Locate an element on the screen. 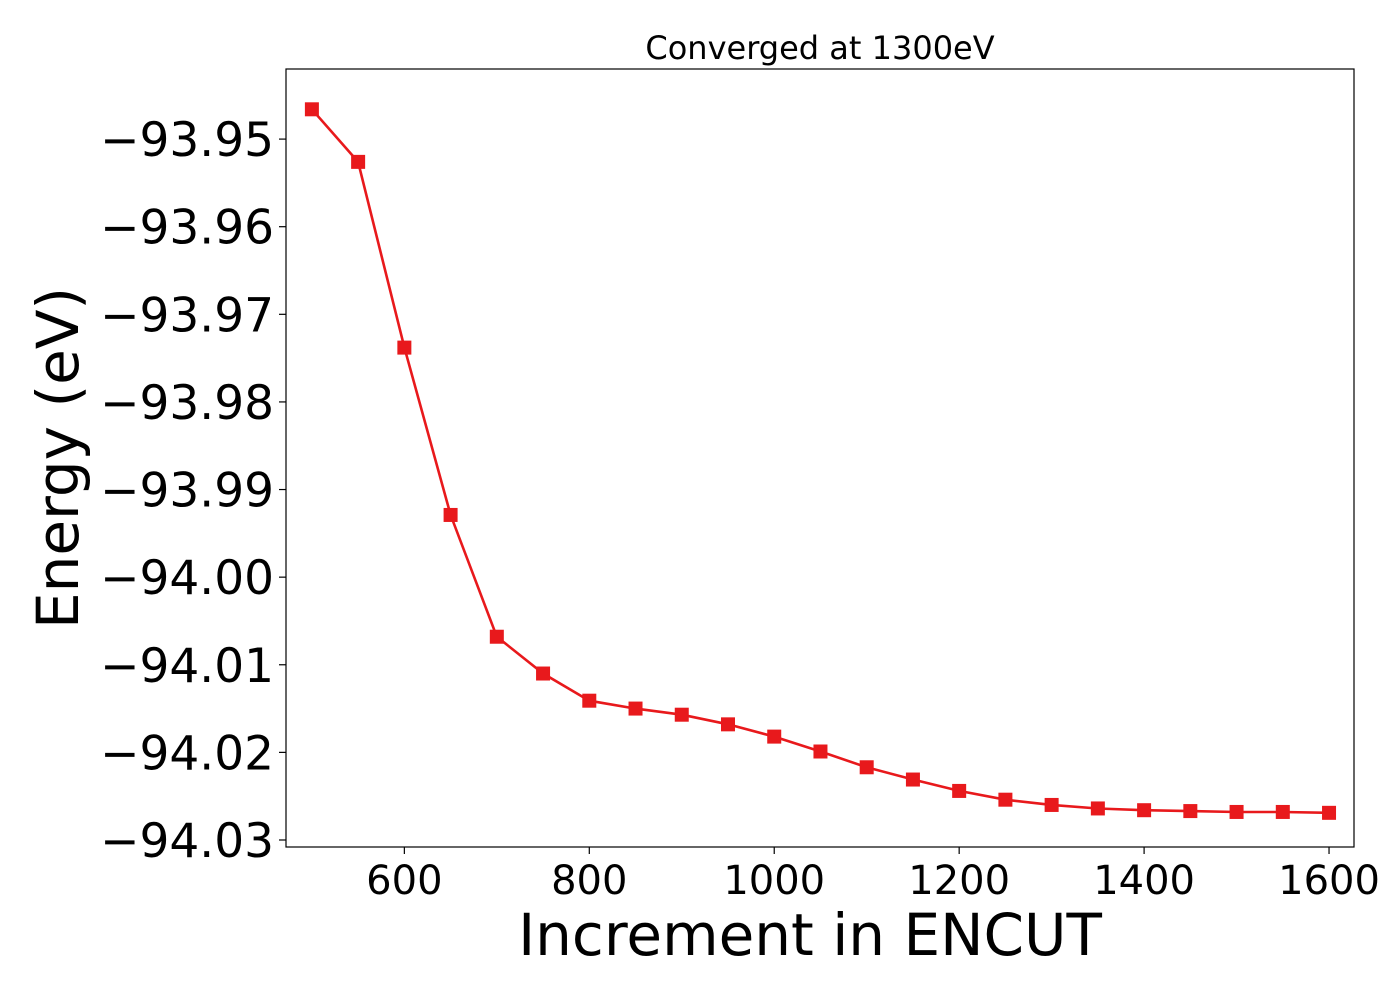  x-tick-label: 600 is located at coordinates (404, 881).